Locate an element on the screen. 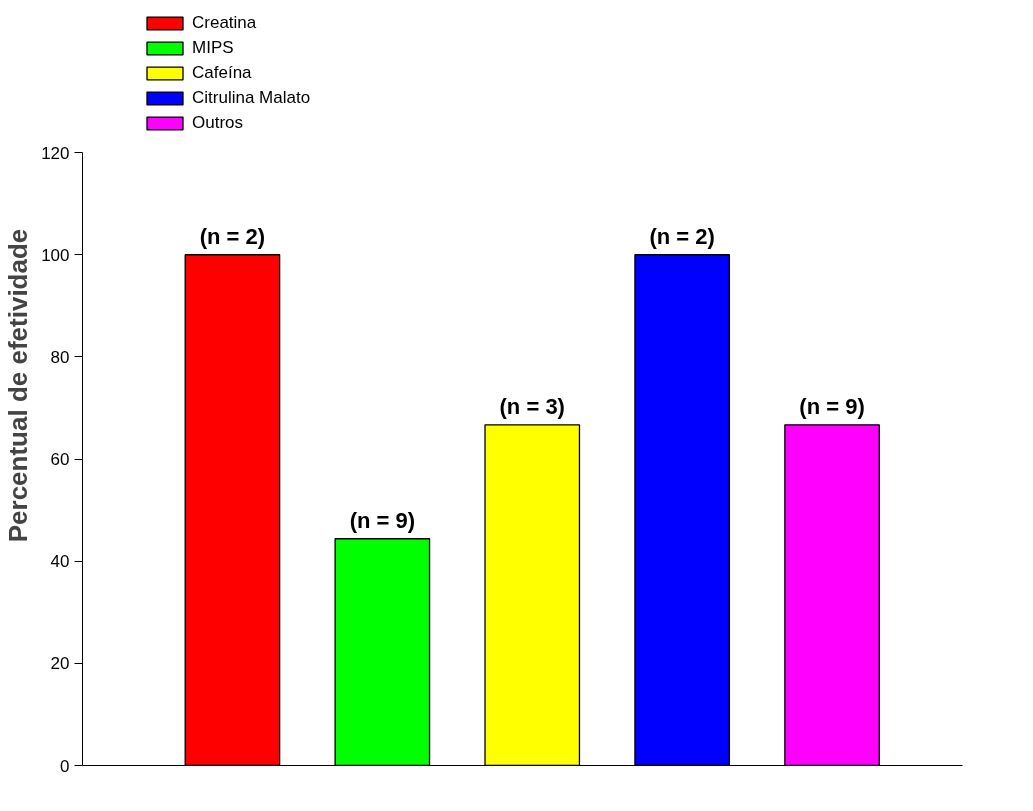 This screenshot has height=811, width=1033. annotation: (n = 3) is located at coordinates (532, 406).